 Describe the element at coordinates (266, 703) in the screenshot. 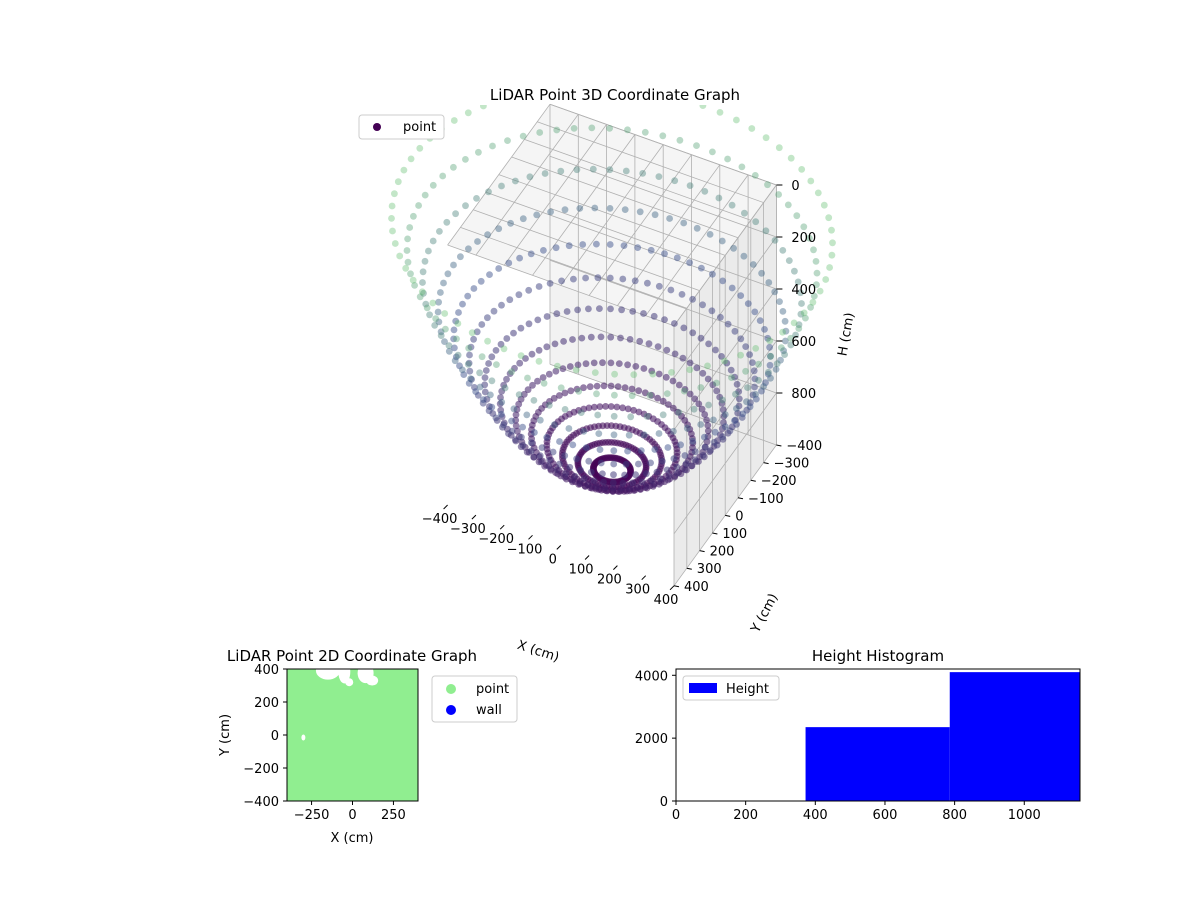

I see `y-tick-label: 200` at that location.